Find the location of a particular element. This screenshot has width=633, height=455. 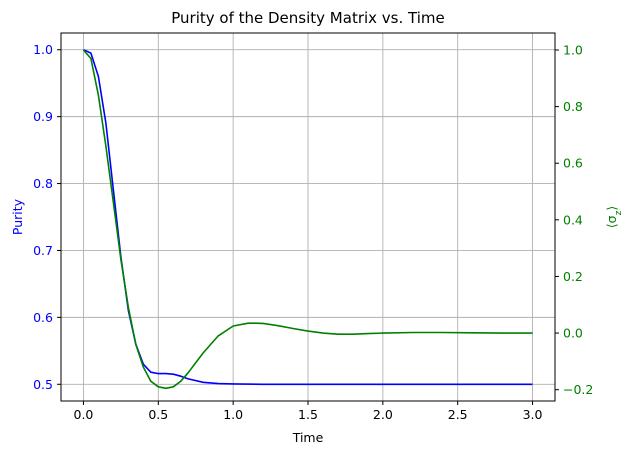

y-tick-label: 0.6 is located at coordinates (43, 317).